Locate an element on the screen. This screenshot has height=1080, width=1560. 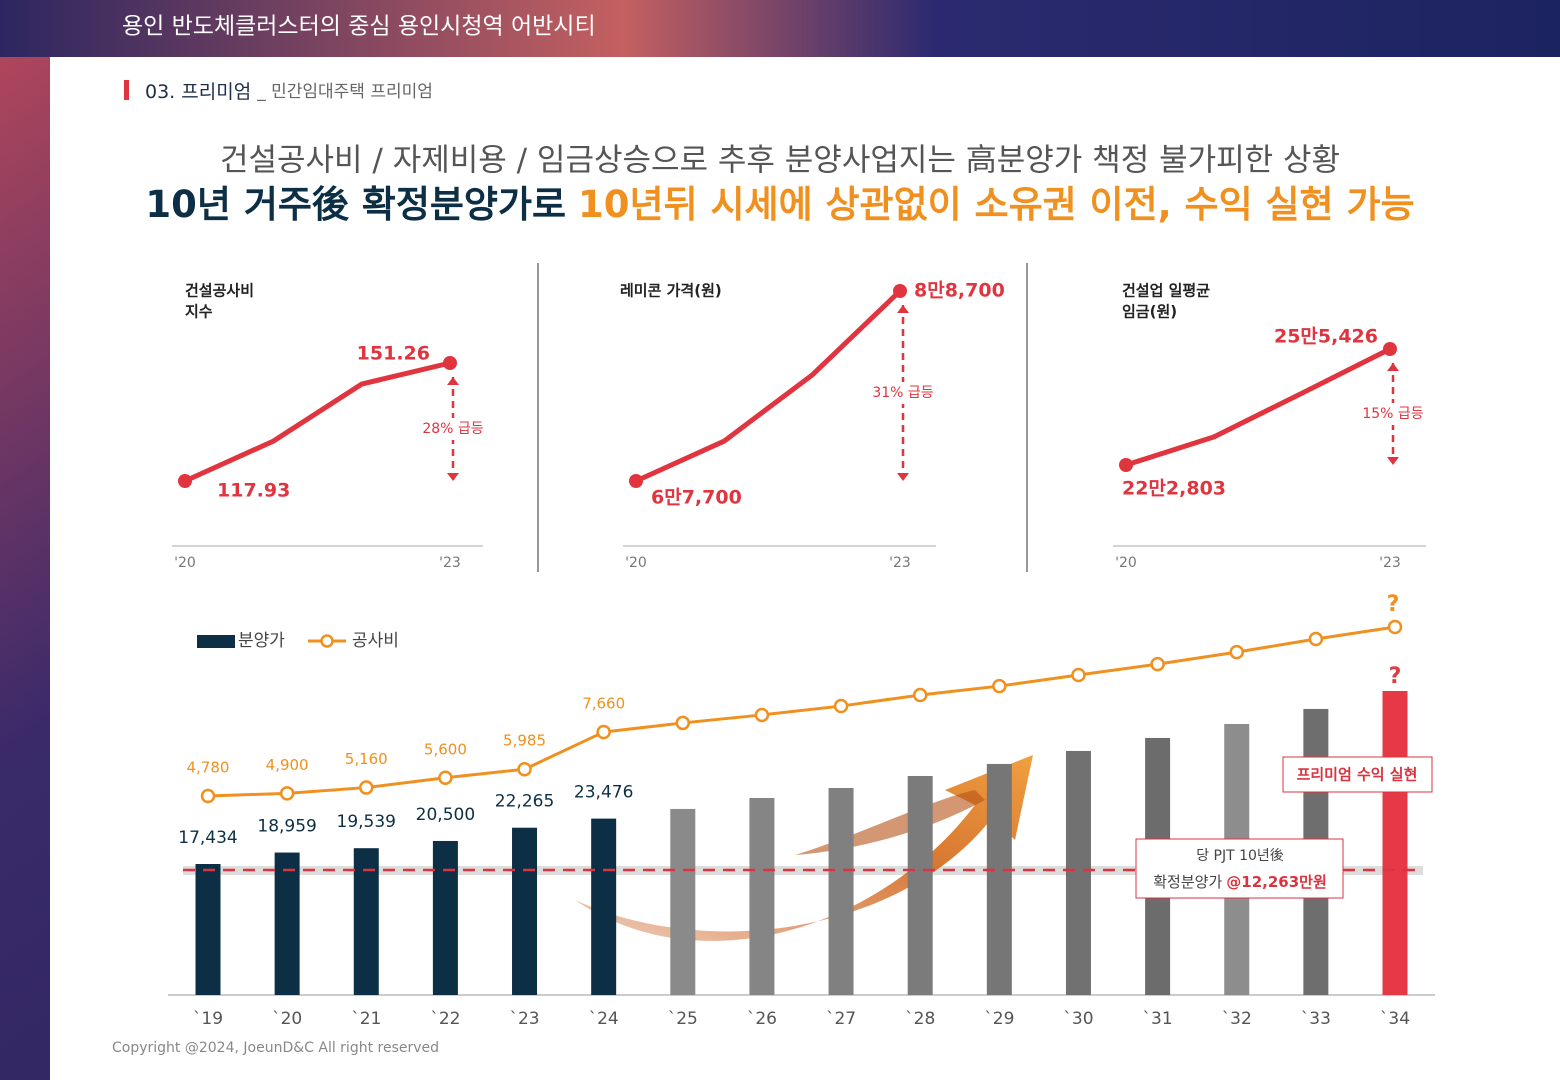
header-title: 용인 반도체클러스터의 중심 용인시청역 어반시티 is located at coordinates (359, 27).